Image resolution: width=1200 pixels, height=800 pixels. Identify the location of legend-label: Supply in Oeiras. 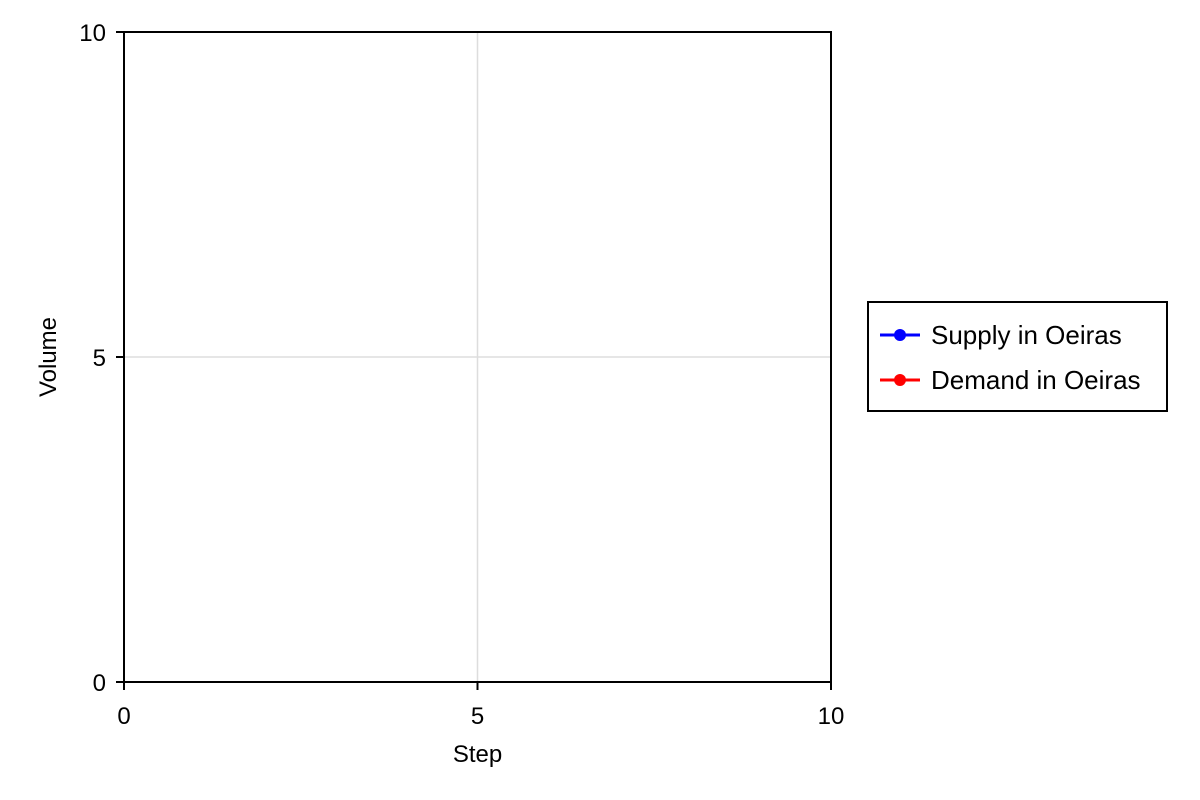
(1026, 335).